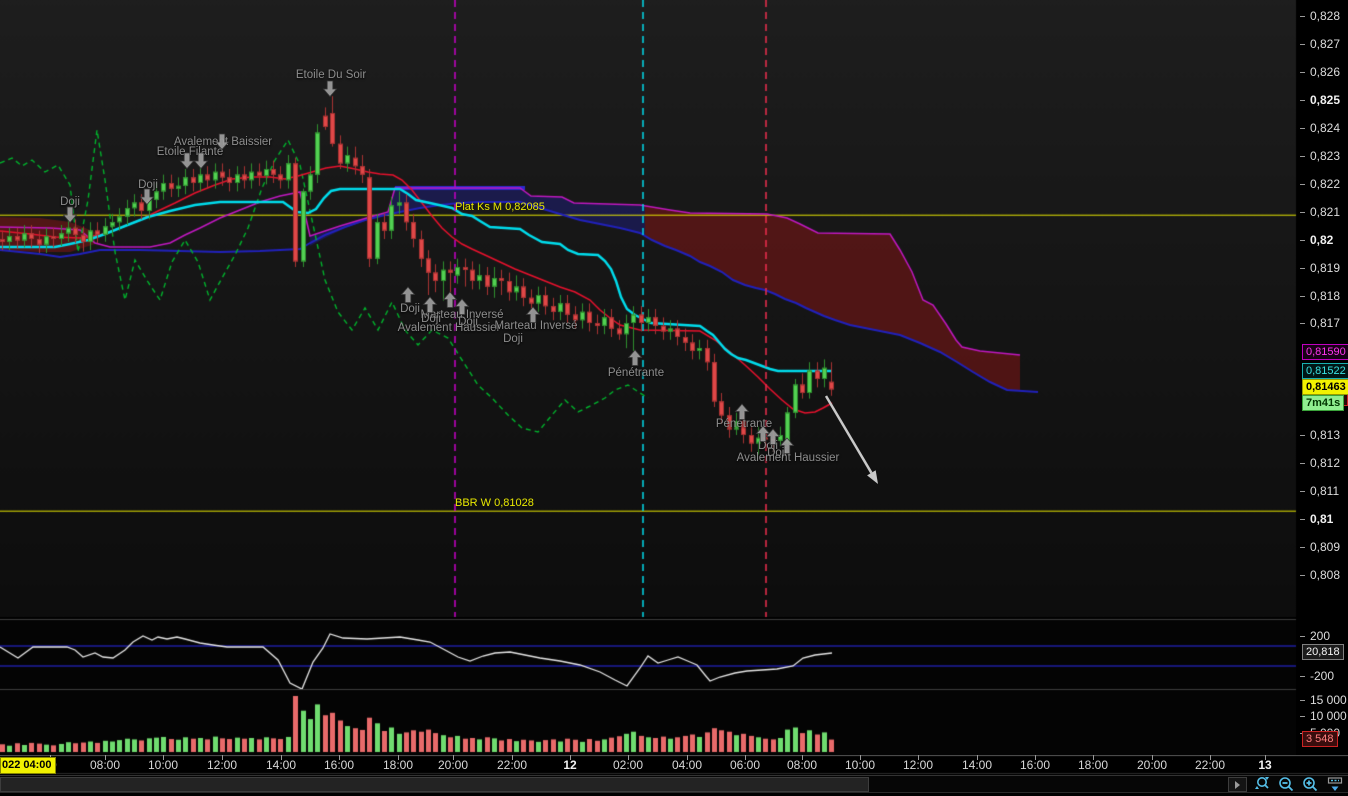  What do you see at coordinates (105, 765) in the screenshot?
I see `time-tick-label: 08:00` at bounding box center [105, 765].